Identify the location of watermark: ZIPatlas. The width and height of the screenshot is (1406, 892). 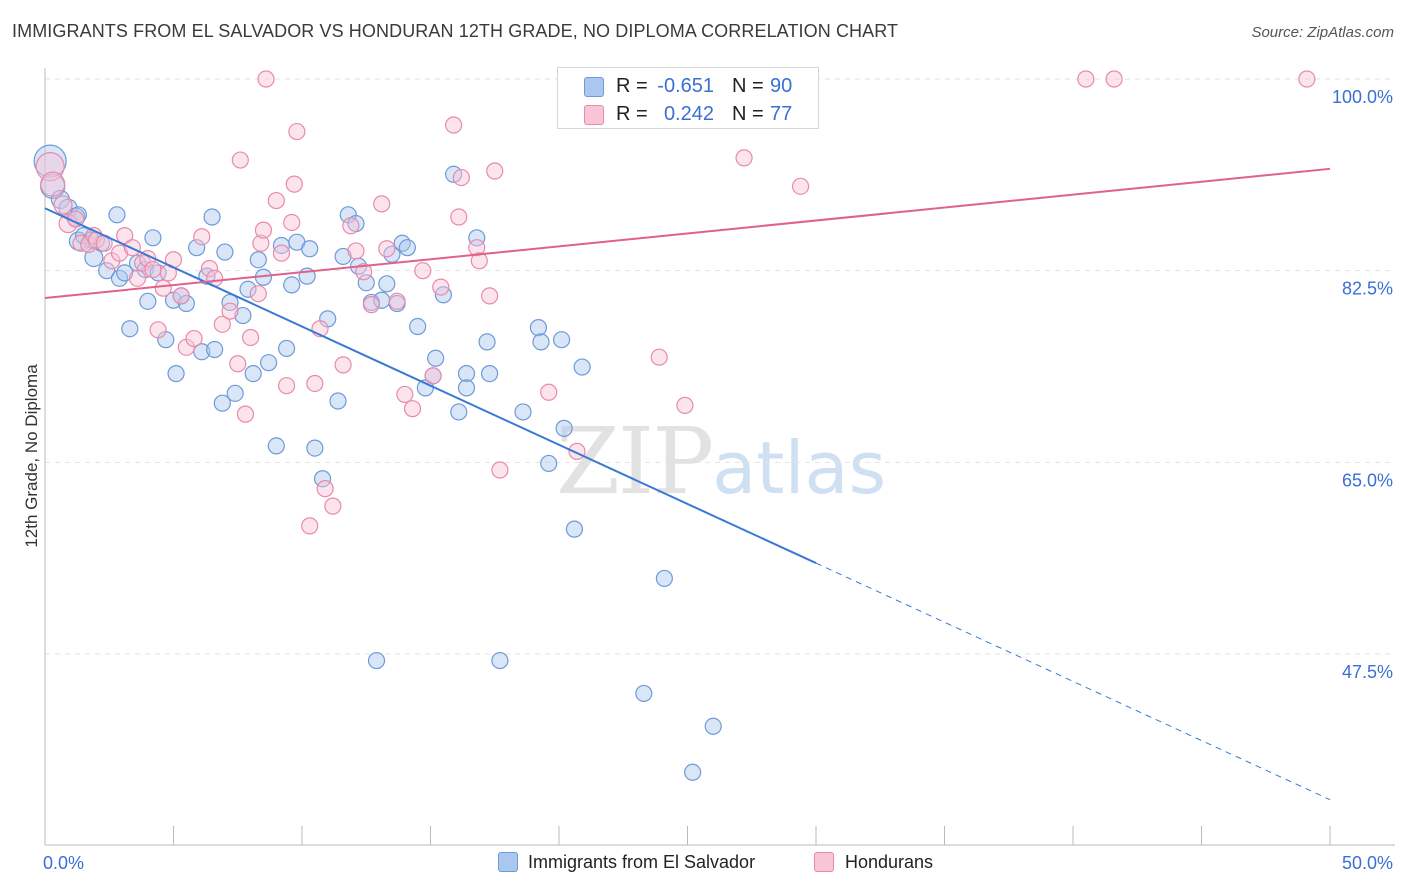
(721, 461).